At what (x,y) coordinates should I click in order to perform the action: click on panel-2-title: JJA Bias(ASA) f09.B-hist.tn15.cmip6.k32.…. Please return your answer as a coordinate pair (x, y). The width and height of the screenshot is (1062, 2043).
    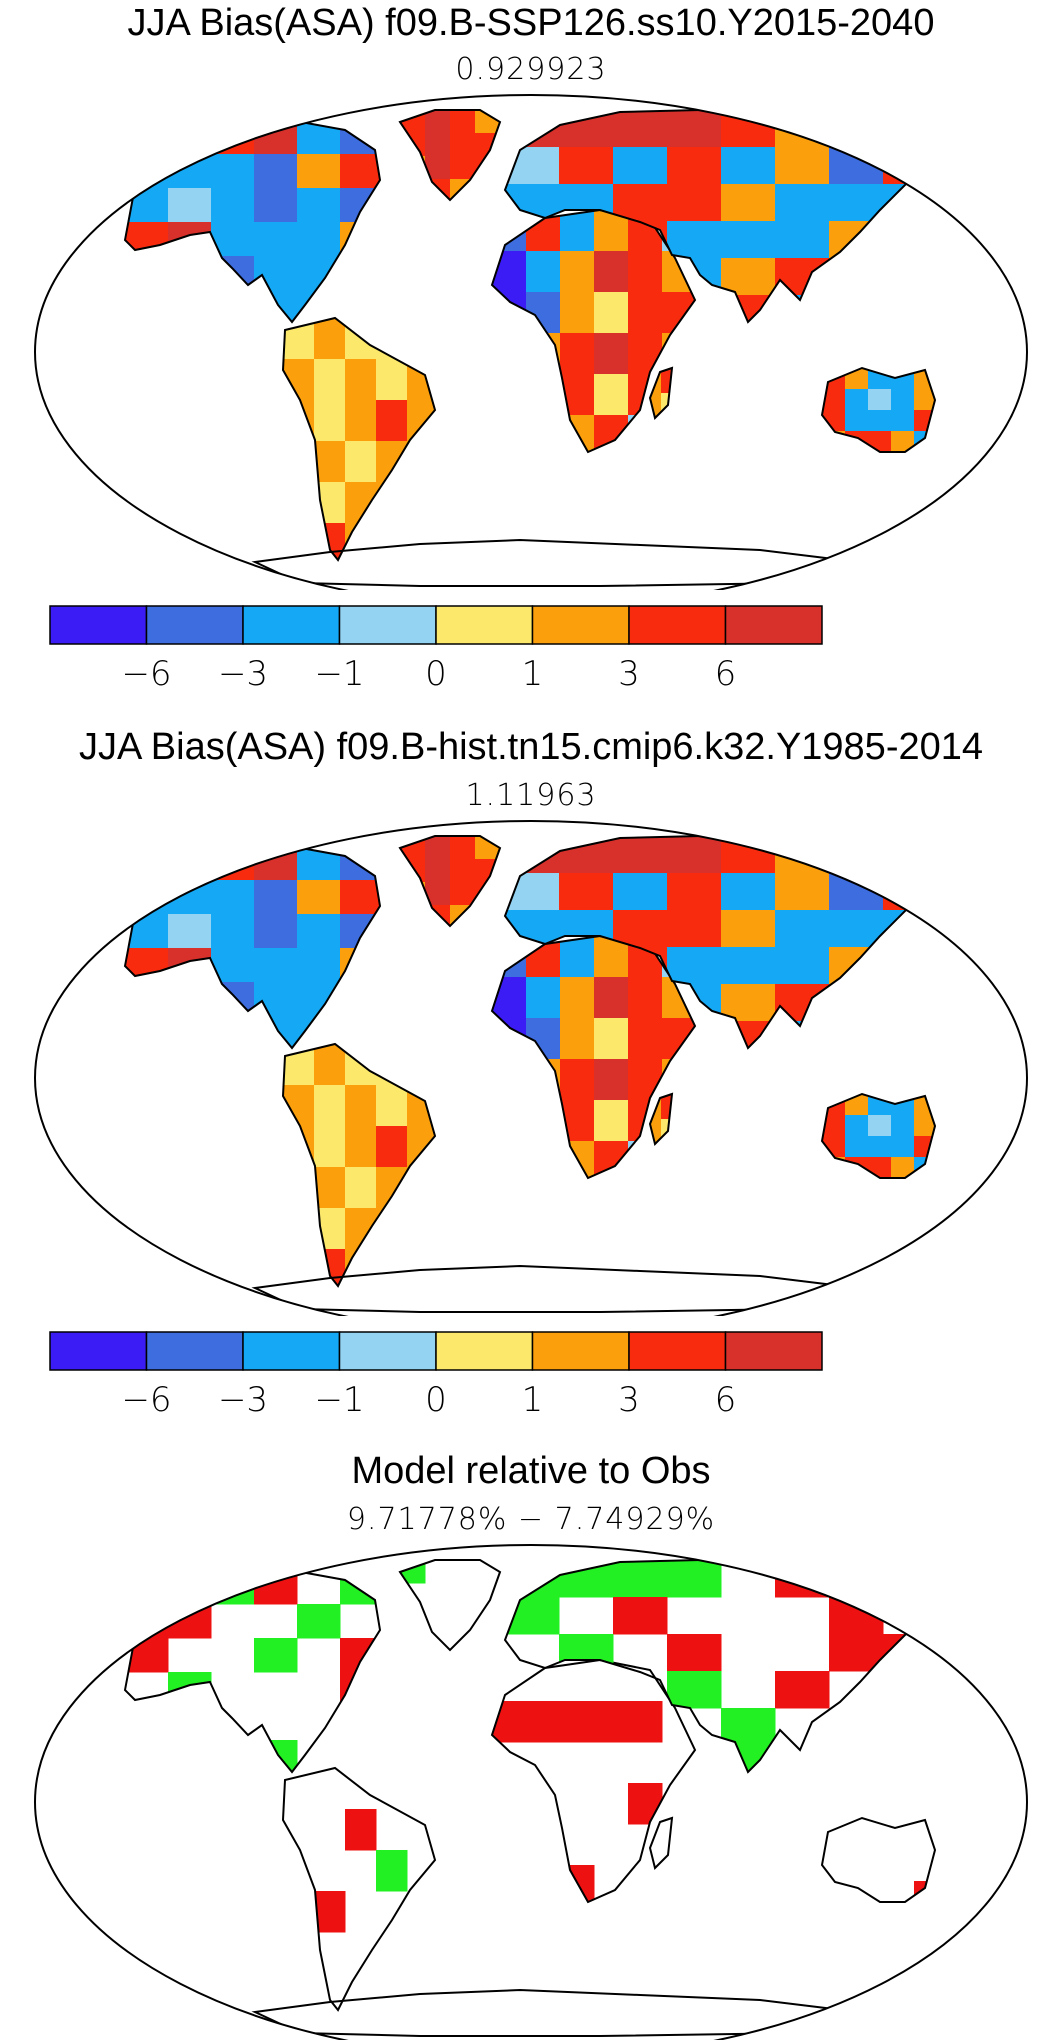
    Looking at the image, I should click on (531, 747).